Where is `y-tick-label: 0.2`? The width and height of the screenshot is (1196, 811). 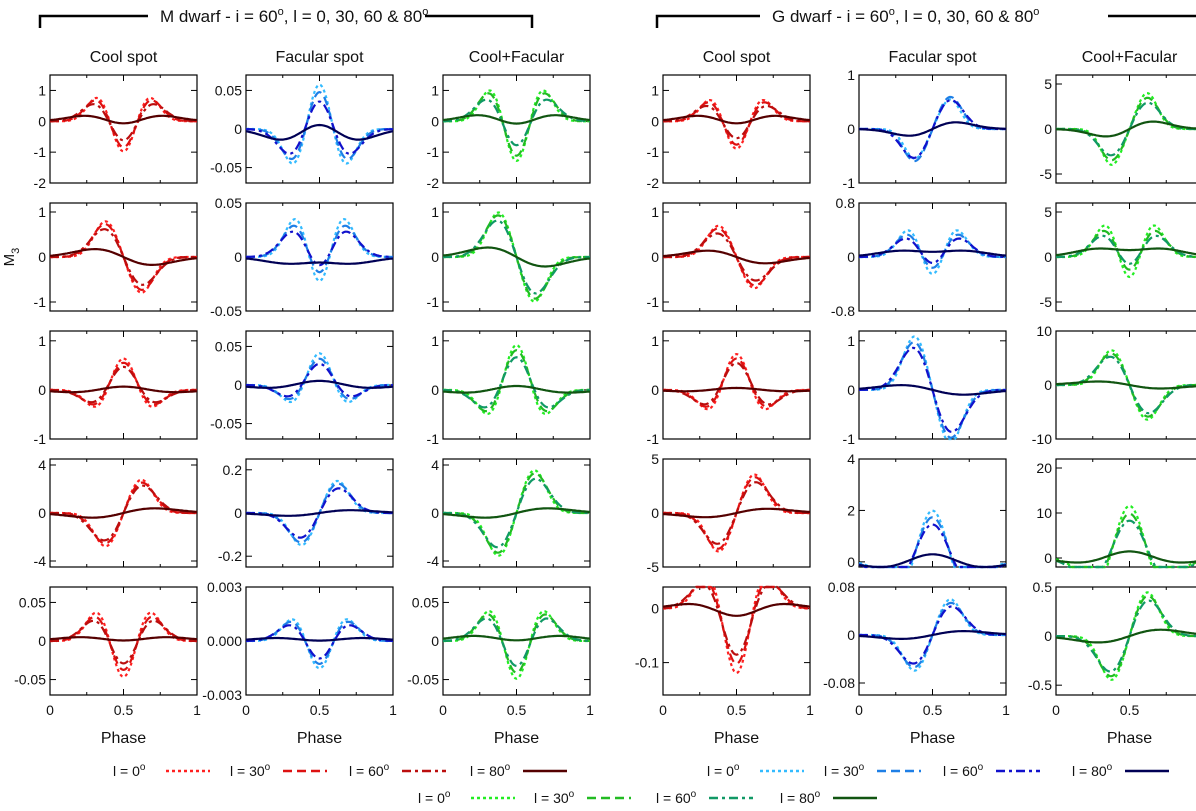
y-tick-label: 0.2 is located at coordinates (233, 470).